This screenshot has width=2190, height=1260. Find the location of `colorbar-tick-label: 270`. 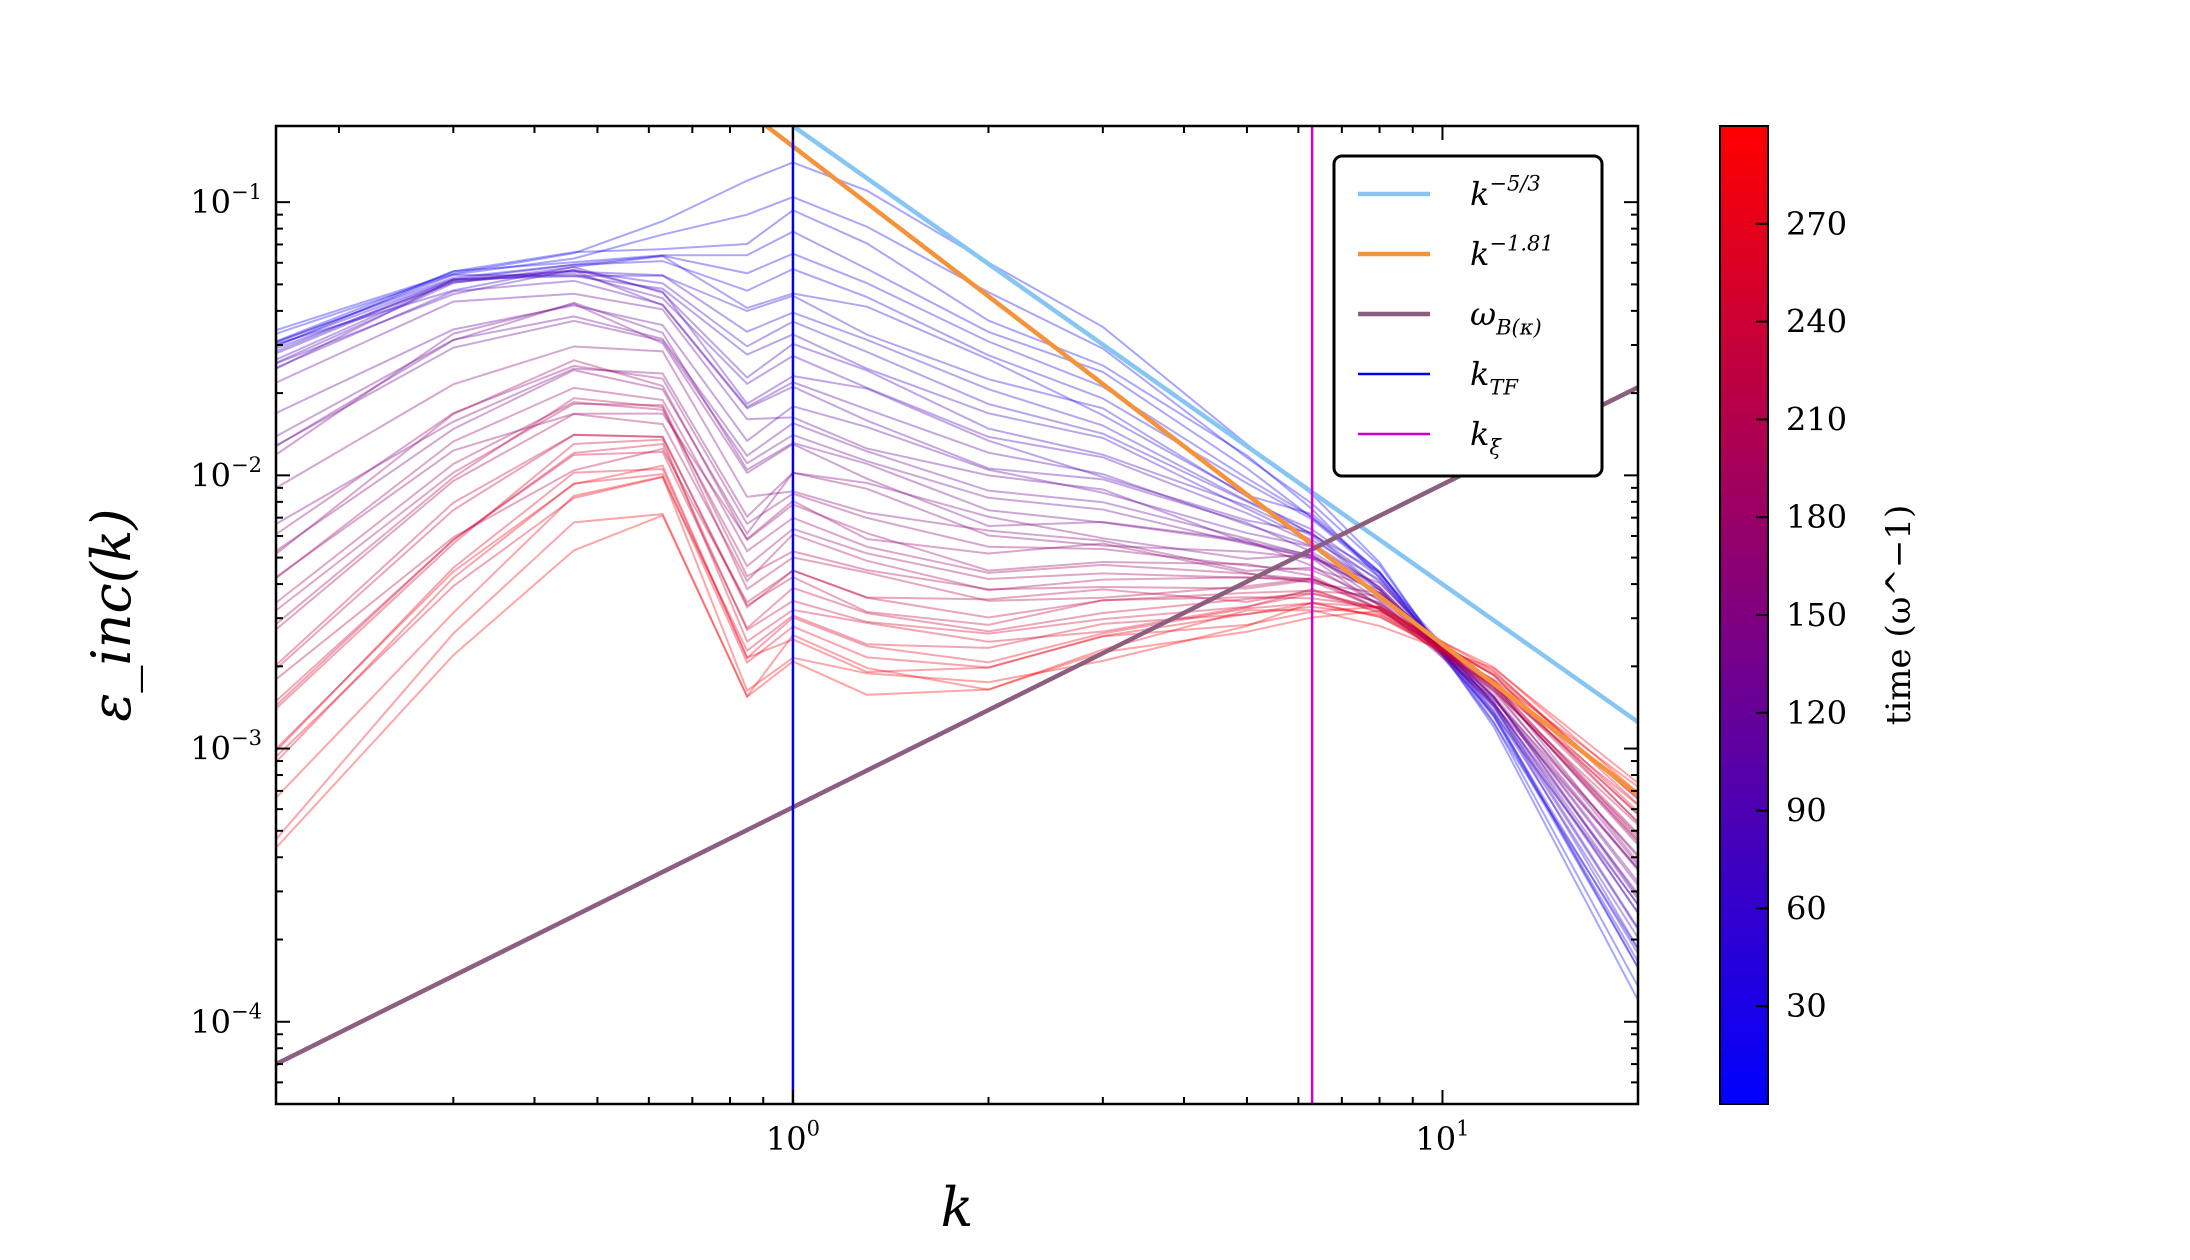

colorbar-tick-label: 270 is located at coordinates (1816, 224).